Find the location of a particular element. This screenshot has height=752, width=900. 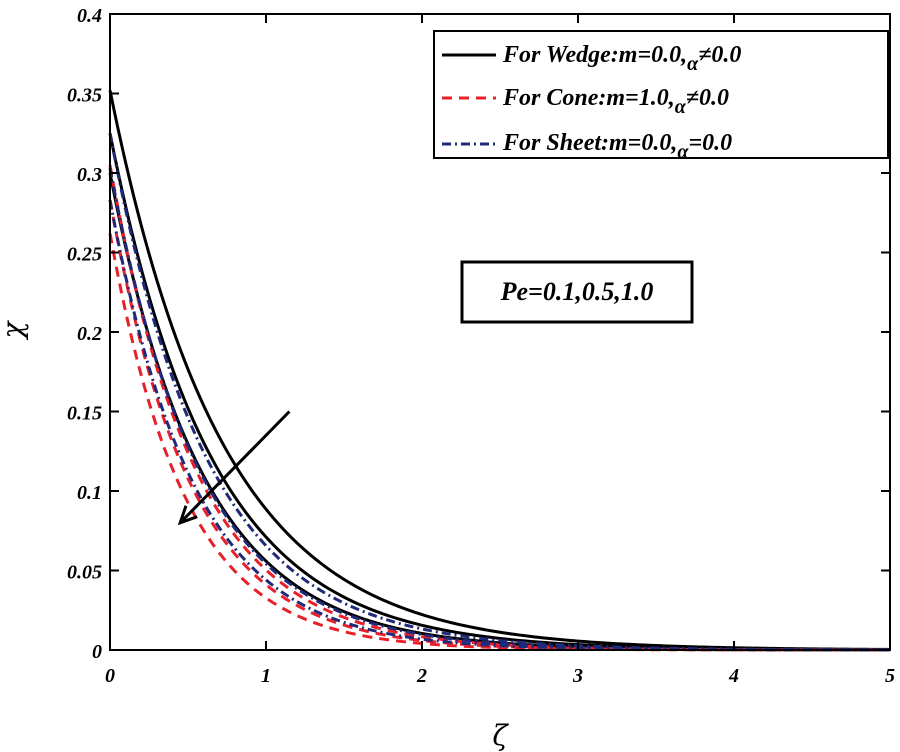

x-axis-title: ζ is located at coordinates (500, 735).